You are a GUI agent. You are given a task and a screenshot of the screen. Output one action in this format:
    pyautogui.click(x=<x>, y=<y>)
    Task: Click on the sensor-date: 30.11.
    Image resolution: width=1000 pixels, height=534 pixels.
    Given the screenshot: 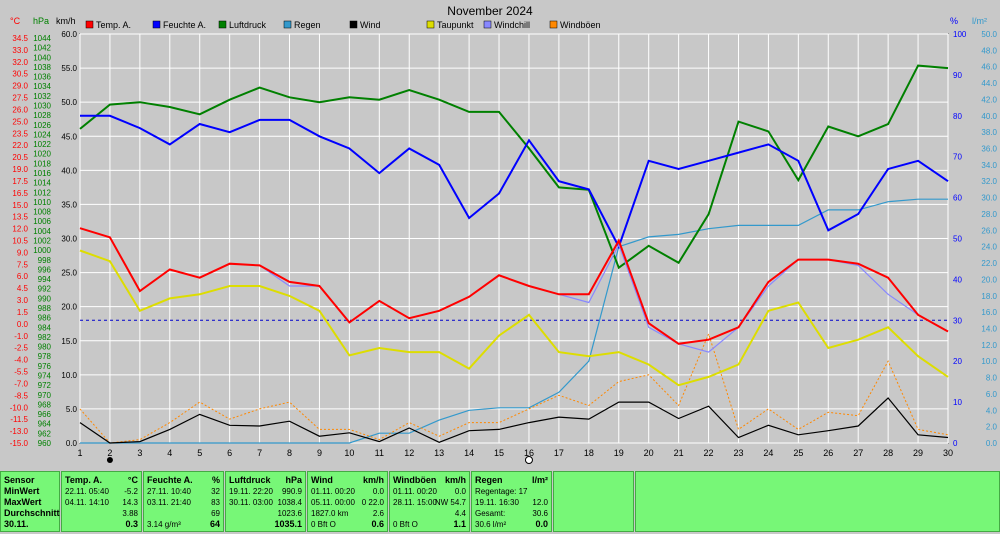 What is the action you would take?
    pyautogui.click(x=16, y=524)
    